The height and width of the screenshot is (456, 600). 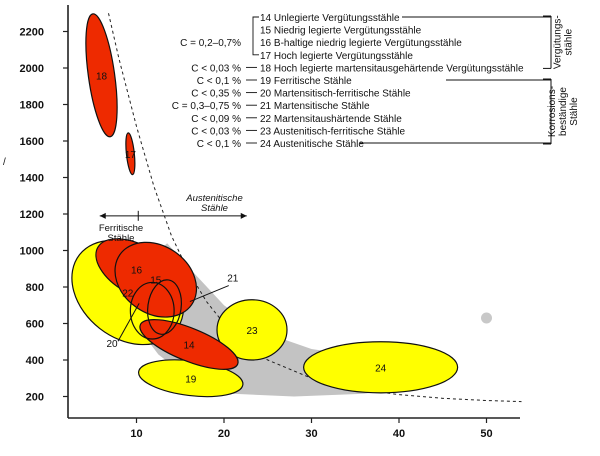 What do you see at coordinates (206, 106) in the screenshot?
I see `legend-row-condition: C = 0,3–0,75 %` at bounding box center [206, 106].